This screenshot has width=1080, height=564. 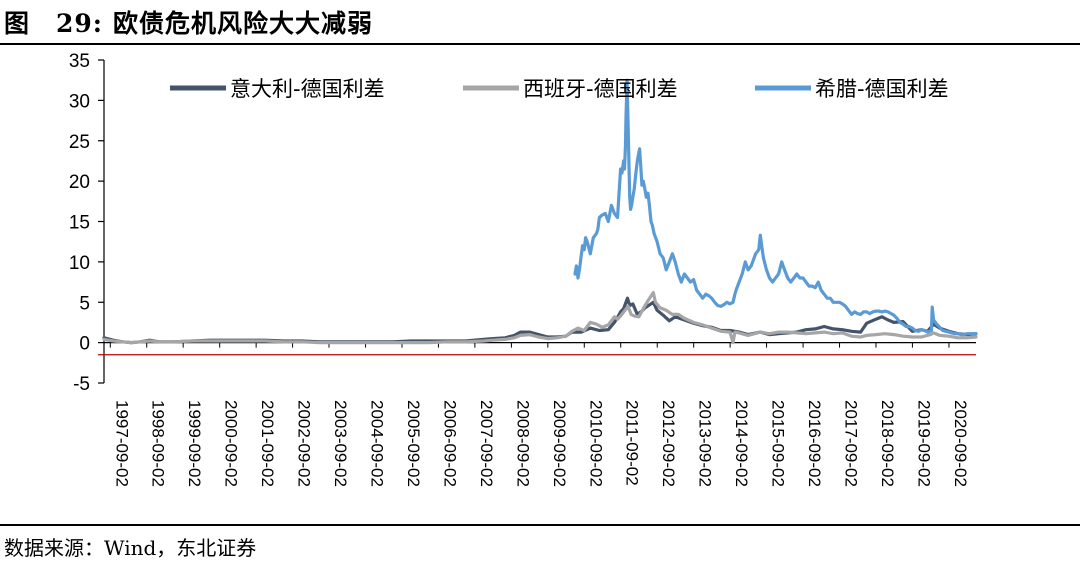 What do you see at coordinates (600, 89) in the screenshot?
I see `legend-label: 西班牙-德国利差` at bounding box center [600, 89].